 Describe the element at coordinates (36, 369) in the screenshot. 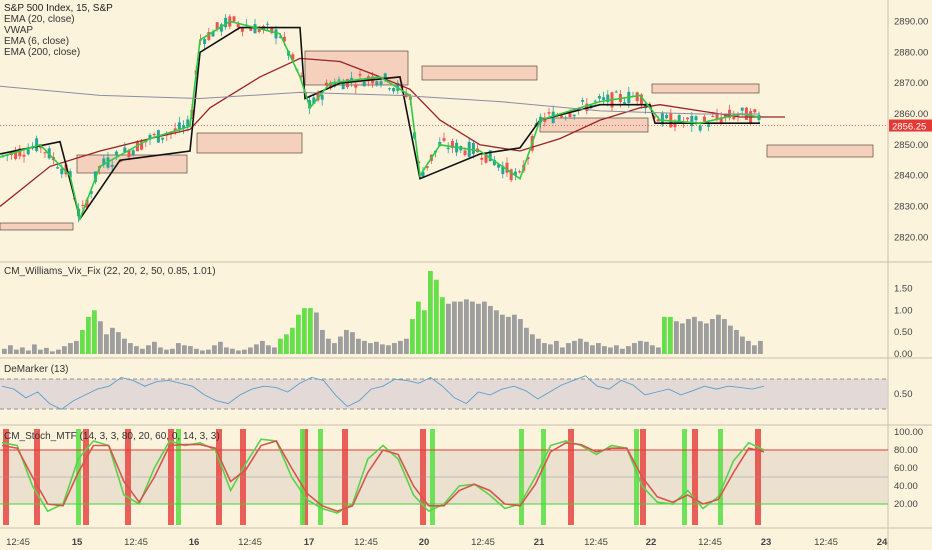

I see `demarker-pane-title: DeMarker (13)` at that location.